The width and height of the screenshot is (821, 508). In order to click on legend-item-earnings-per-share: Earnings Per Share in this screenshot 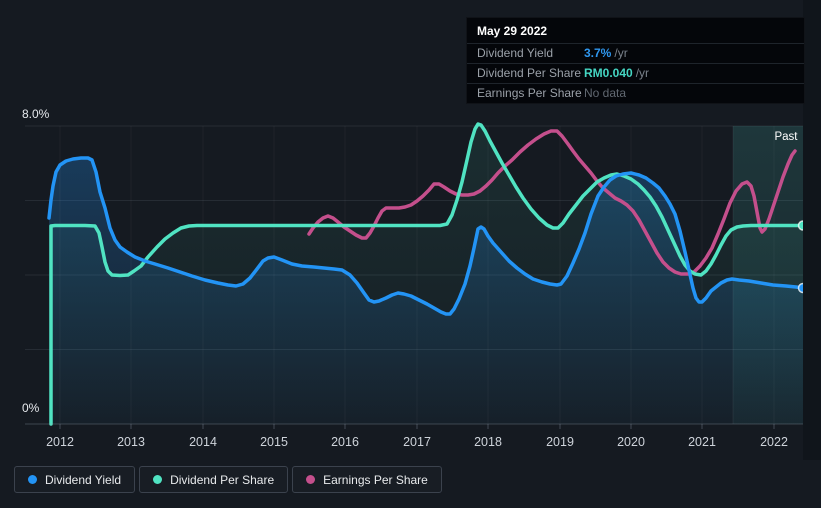, I will do `click(367, 479)`.